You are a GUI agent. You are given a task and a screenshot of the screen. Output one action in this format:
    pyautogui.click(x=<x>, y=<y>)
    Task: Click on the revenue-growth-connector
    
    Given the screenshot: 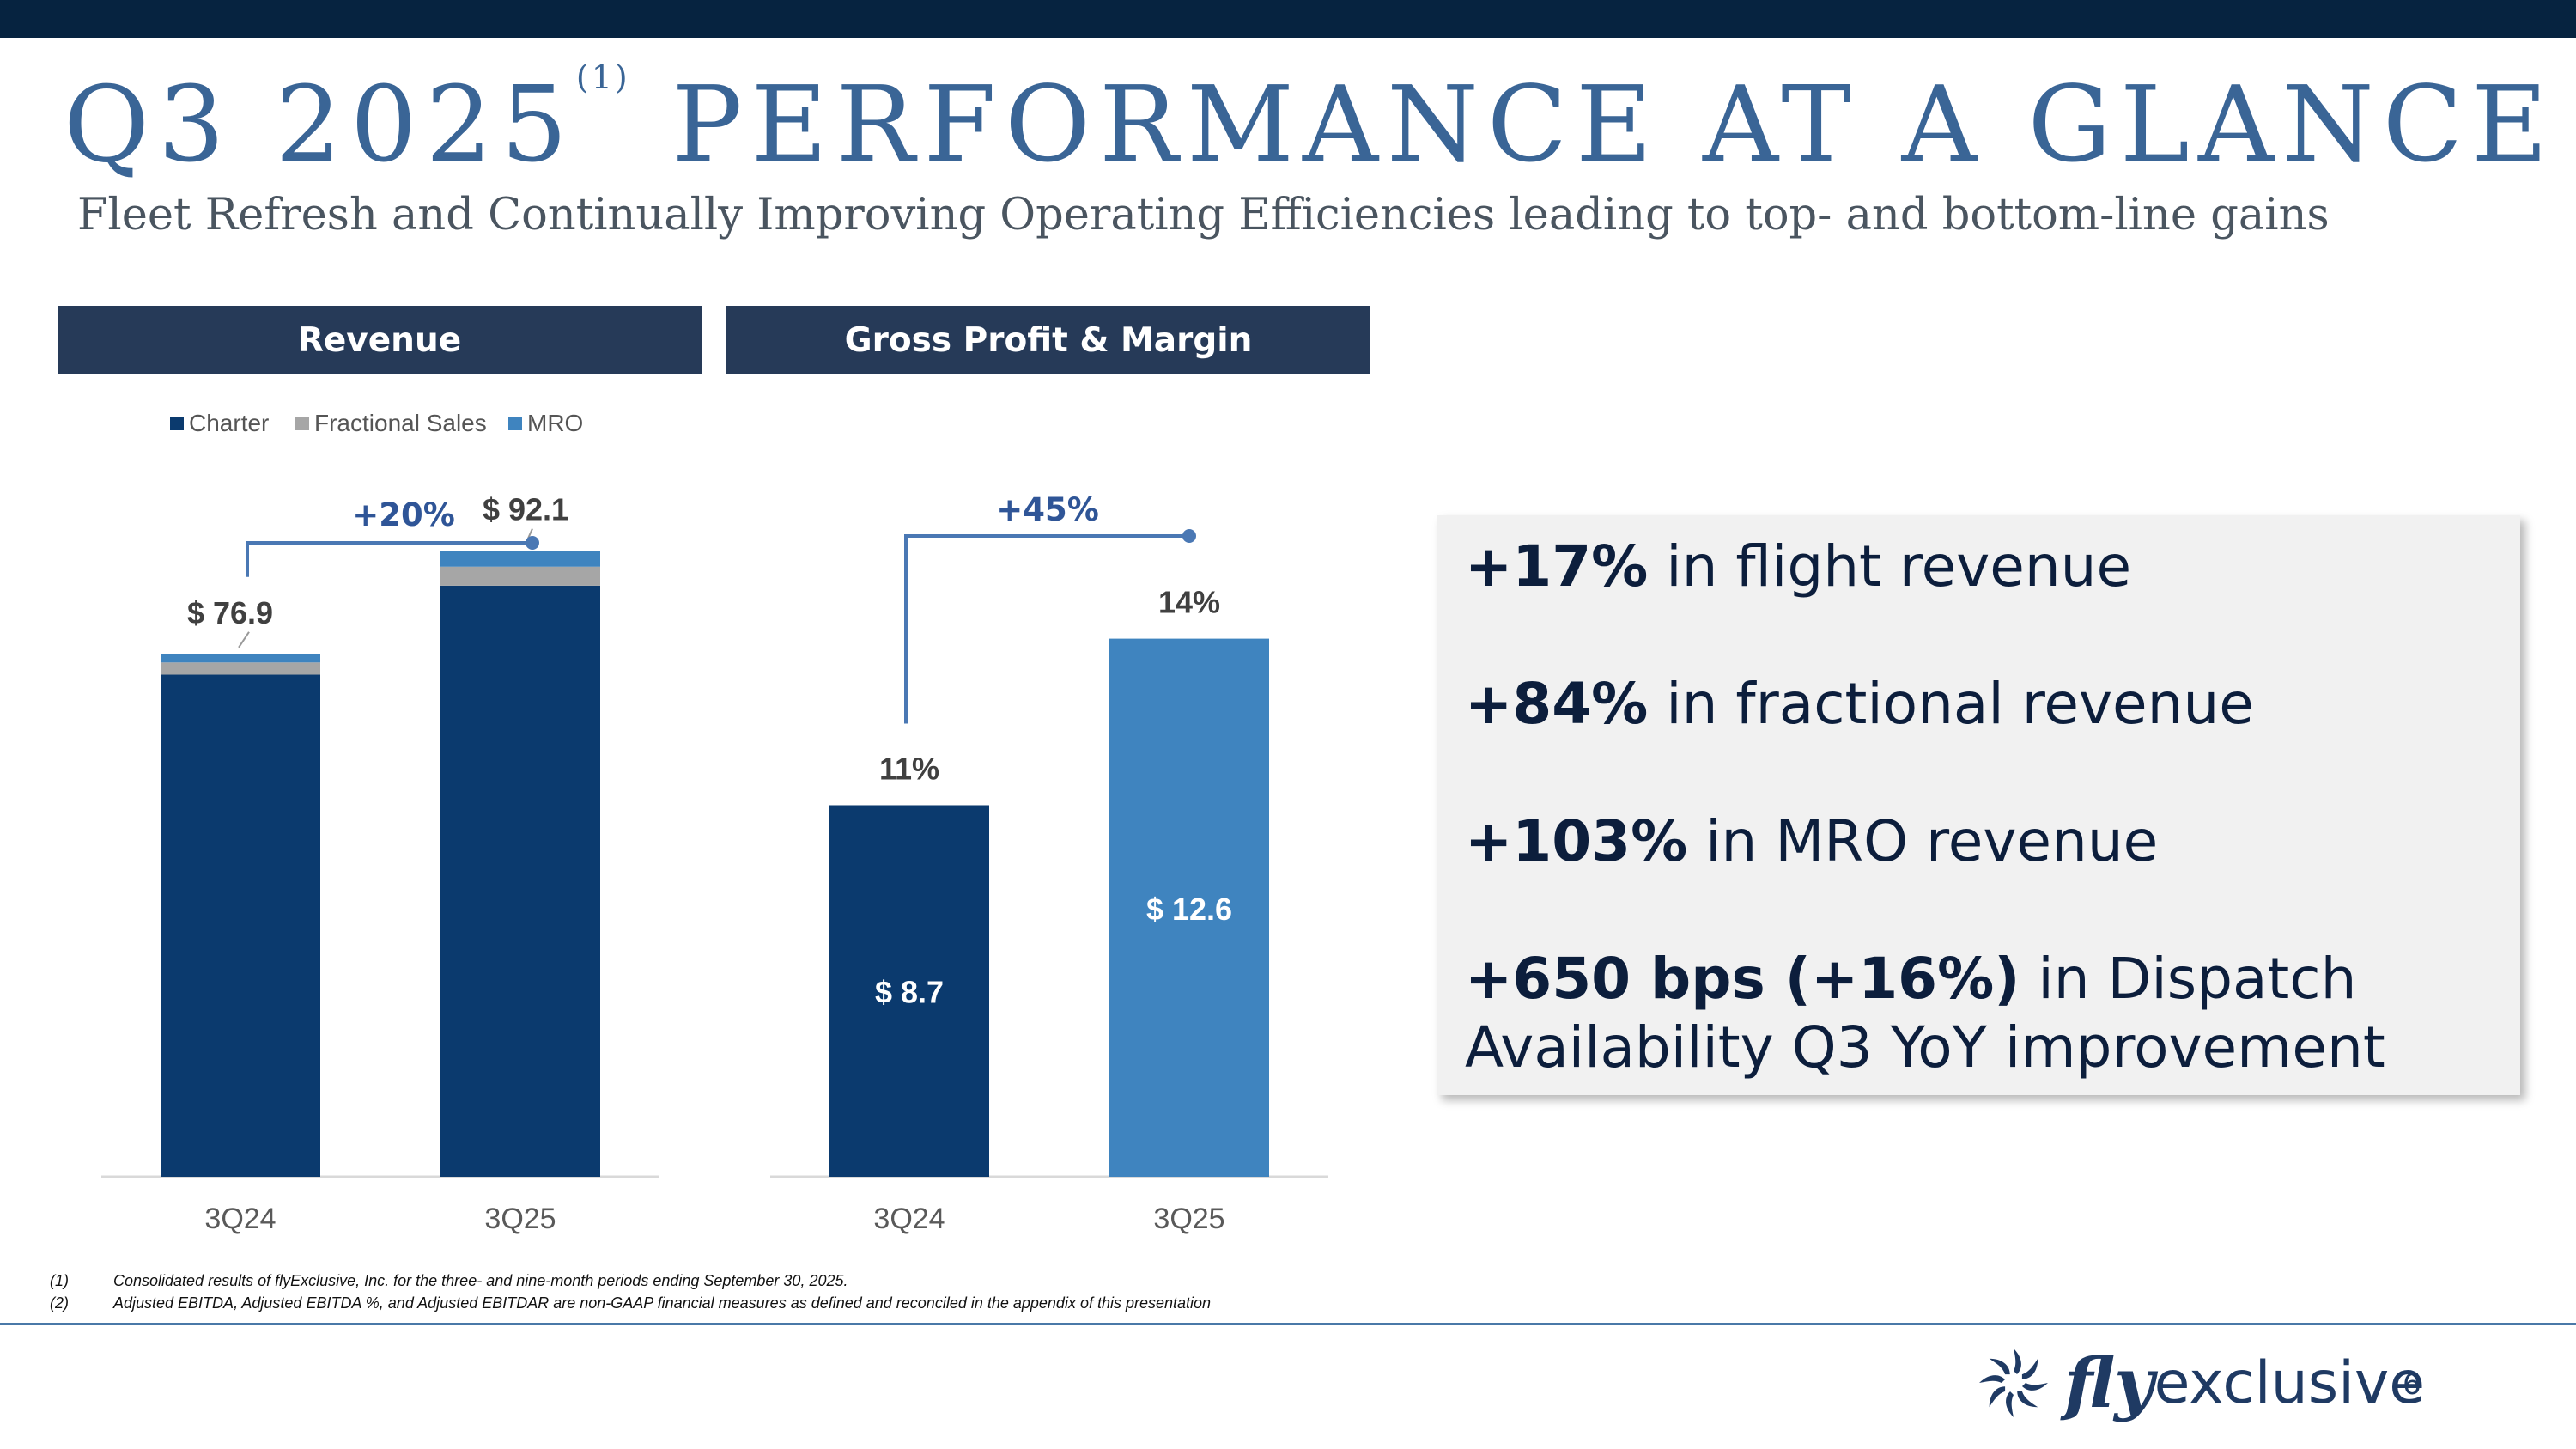 What is the action you would take?
    pyautogui.click(x=389, y=559)
    